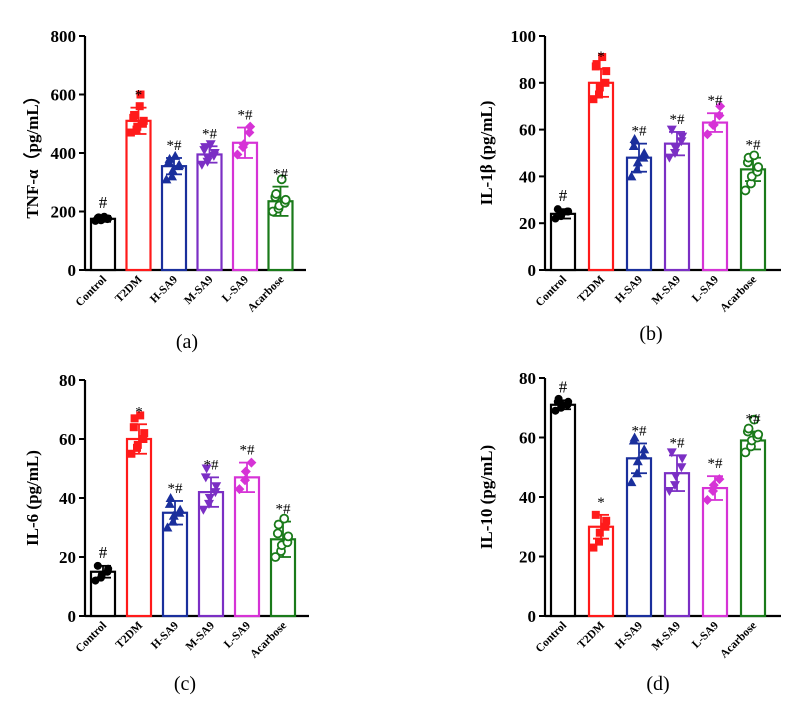 The image size is (792, 720). What do you see at coordinates (563, 242) in the screenshot?
I see `bar-control` at bounding box center [563, 242].